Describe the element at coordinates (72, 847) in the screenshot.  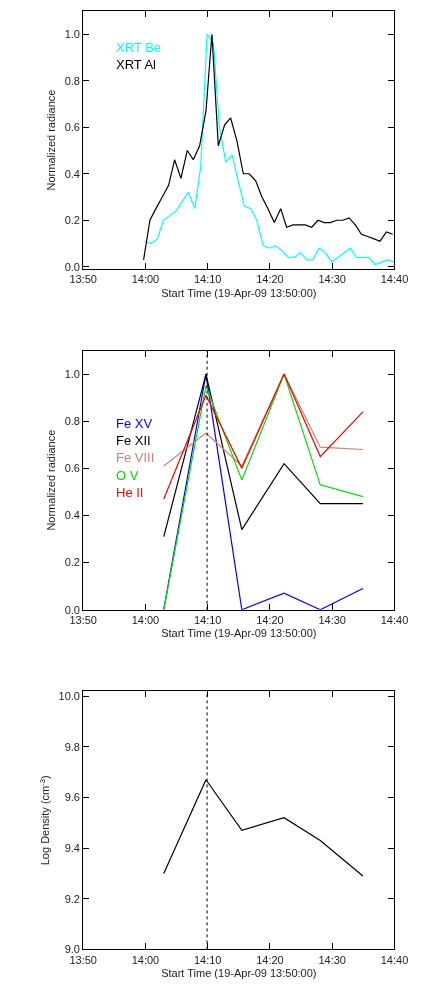
I see `y-tick-label: 9.4` at that location.